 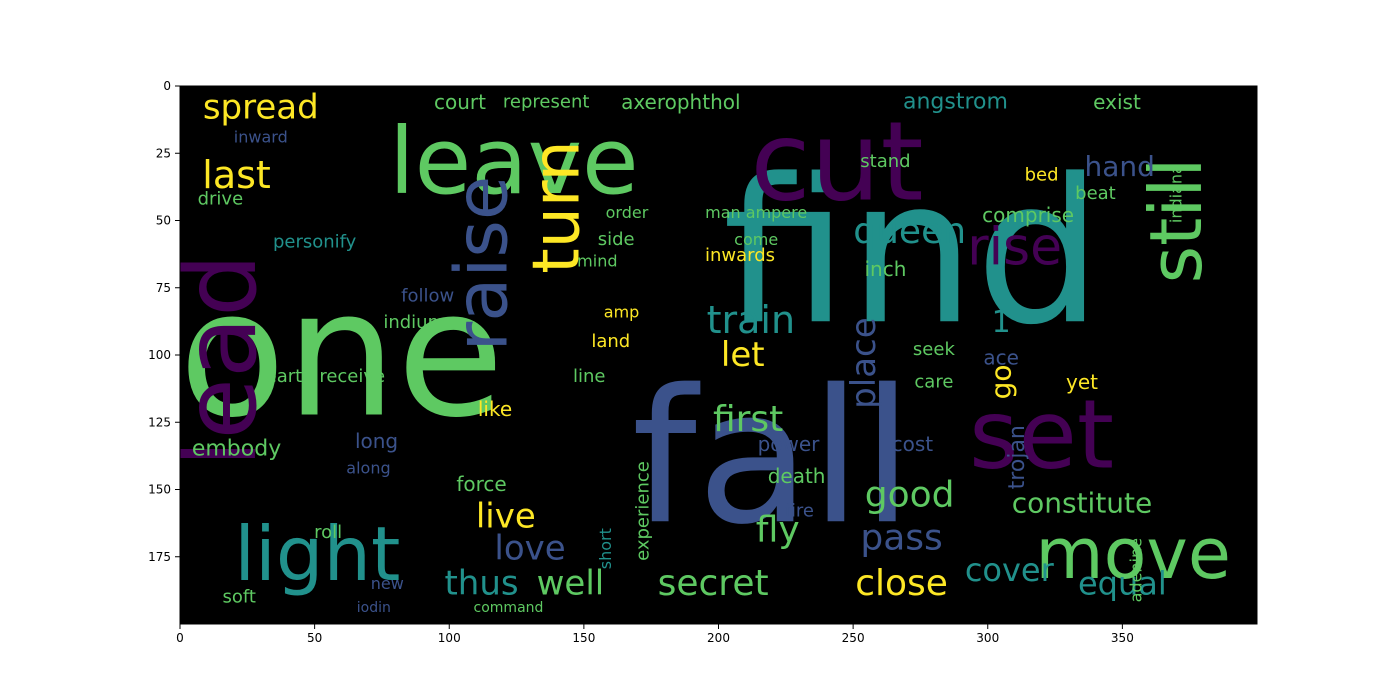 What do you see at coordinates (163, 153) in the screenshot?
I see `y-tick-label: 25` at bounding box center [163, 153].